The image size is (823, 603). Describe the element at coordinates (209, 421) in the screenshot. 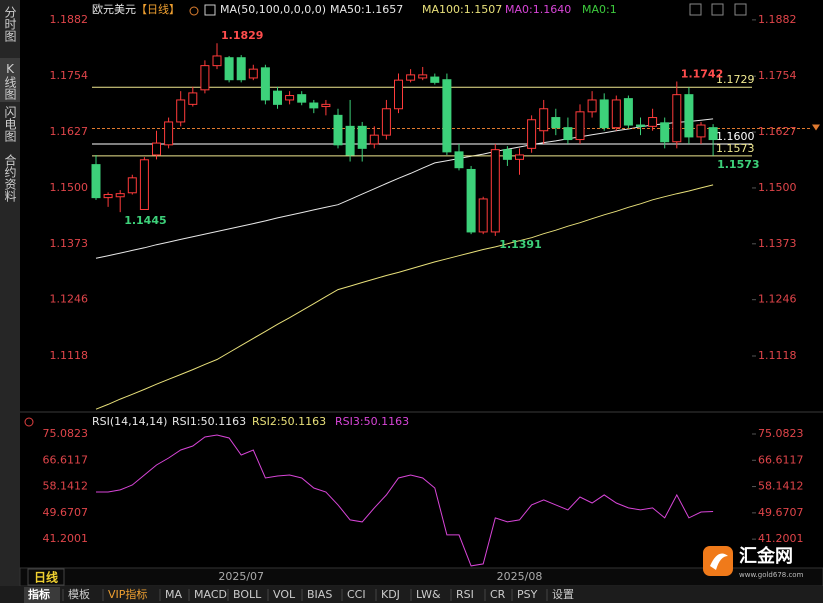

I see `legend-entry: RSI1:50.1163` at that location.